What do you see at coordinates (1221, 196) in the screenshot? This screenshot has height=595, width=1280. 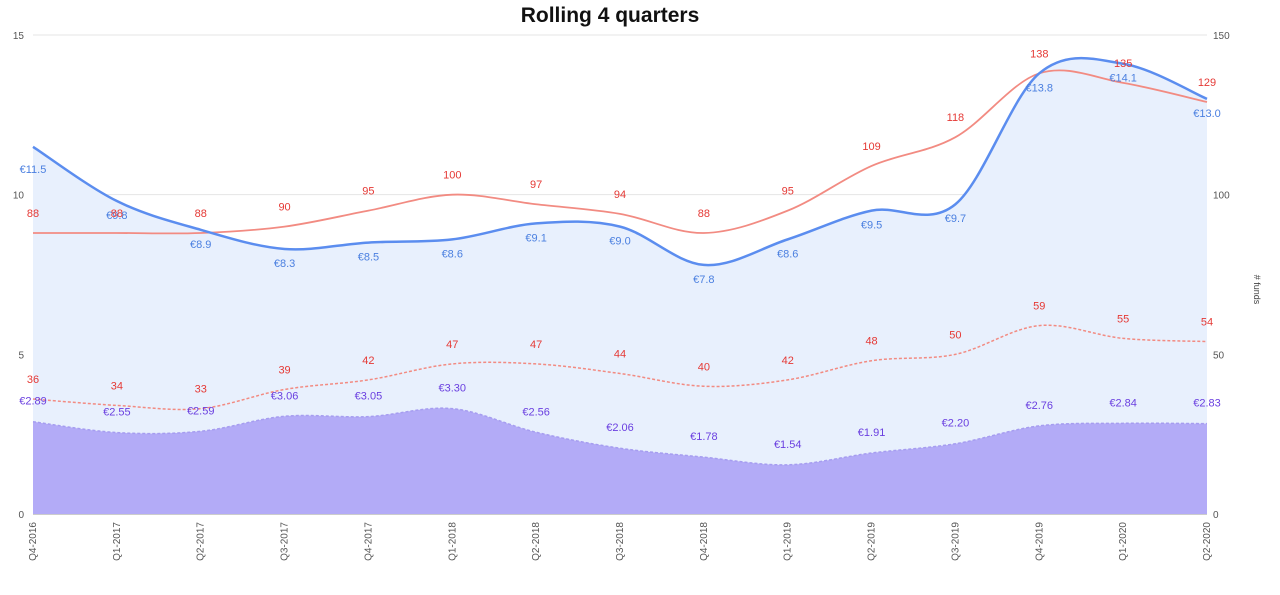 I see `y-right-tick-label: 100` at bounding box center [1221, 196].